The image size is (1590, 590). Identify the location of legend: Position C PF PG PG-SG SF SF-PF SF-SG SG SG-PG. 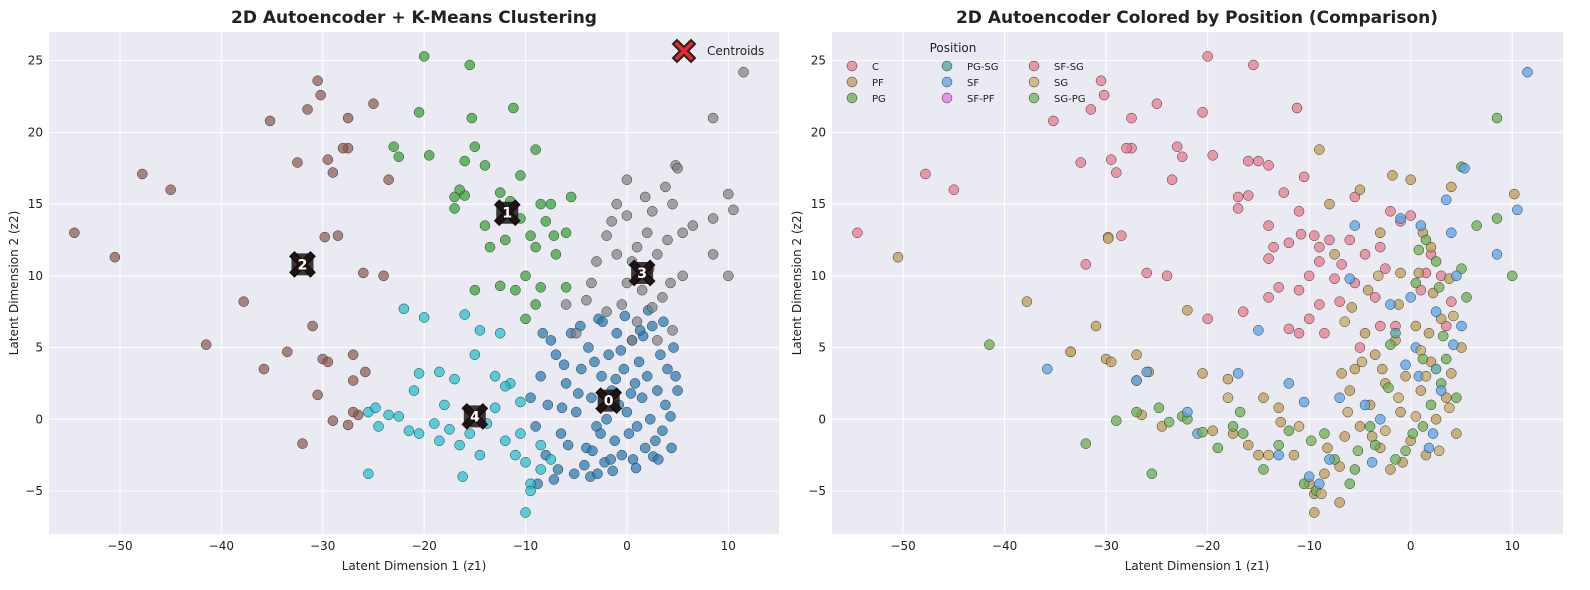
(965, 73).